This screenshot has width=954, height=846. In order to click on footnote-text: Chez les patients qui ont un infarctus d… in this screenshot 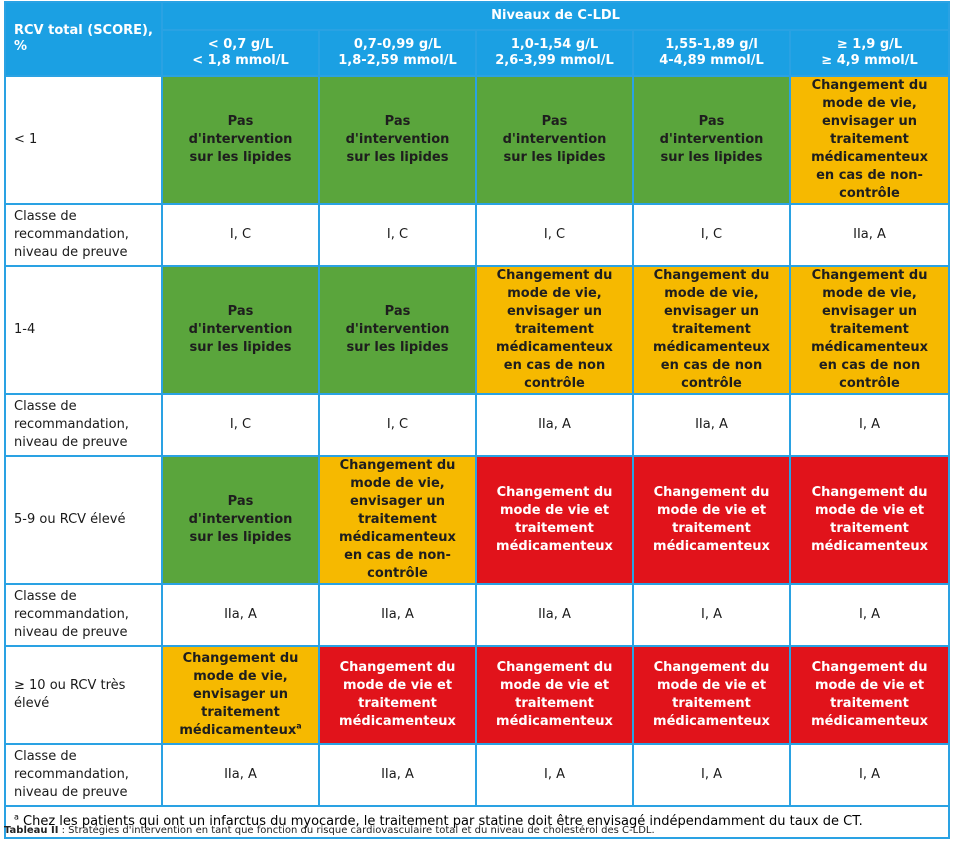, I will do `click(440, 821)`.